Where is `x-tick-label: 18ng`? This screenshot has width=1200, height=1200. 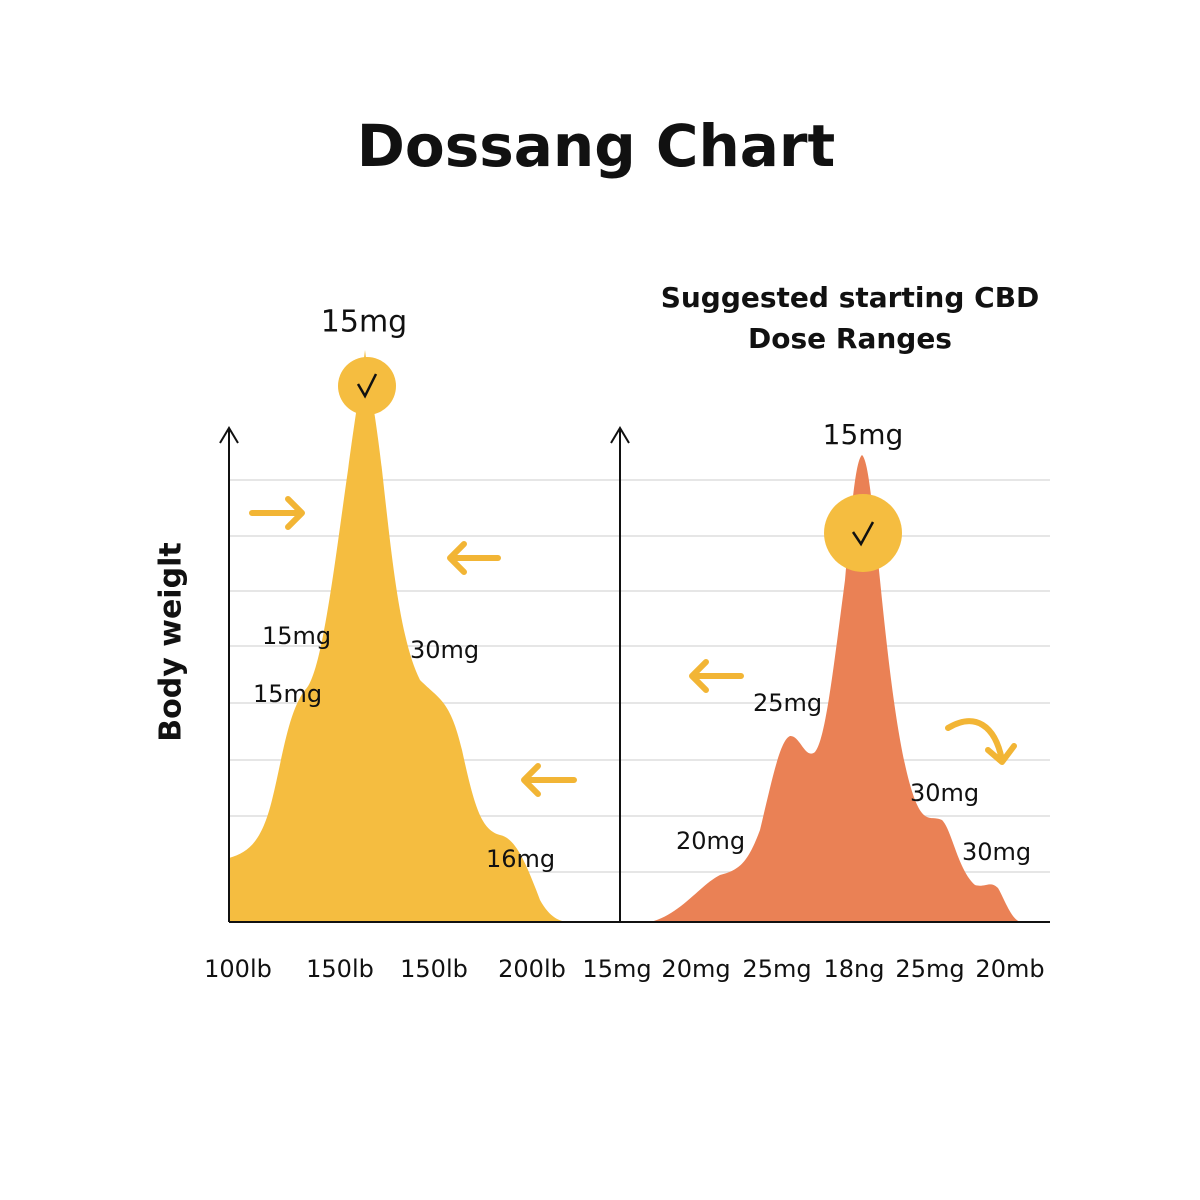
x-tick-label: 18ng is located at coordinates (854, 969).